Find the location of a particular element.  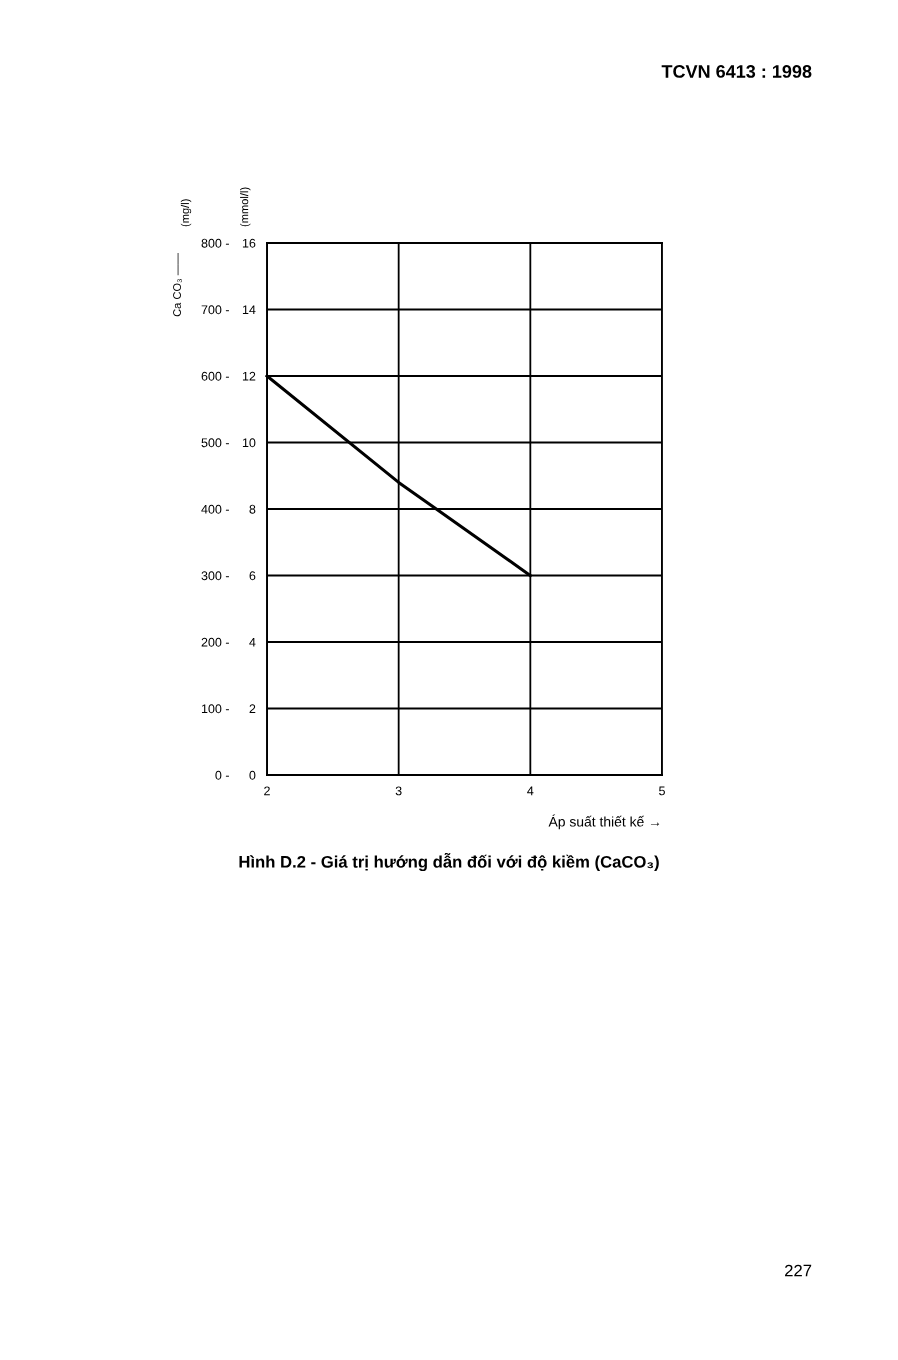

y2-tick-label: 12 is located at coordinates (249, 376).